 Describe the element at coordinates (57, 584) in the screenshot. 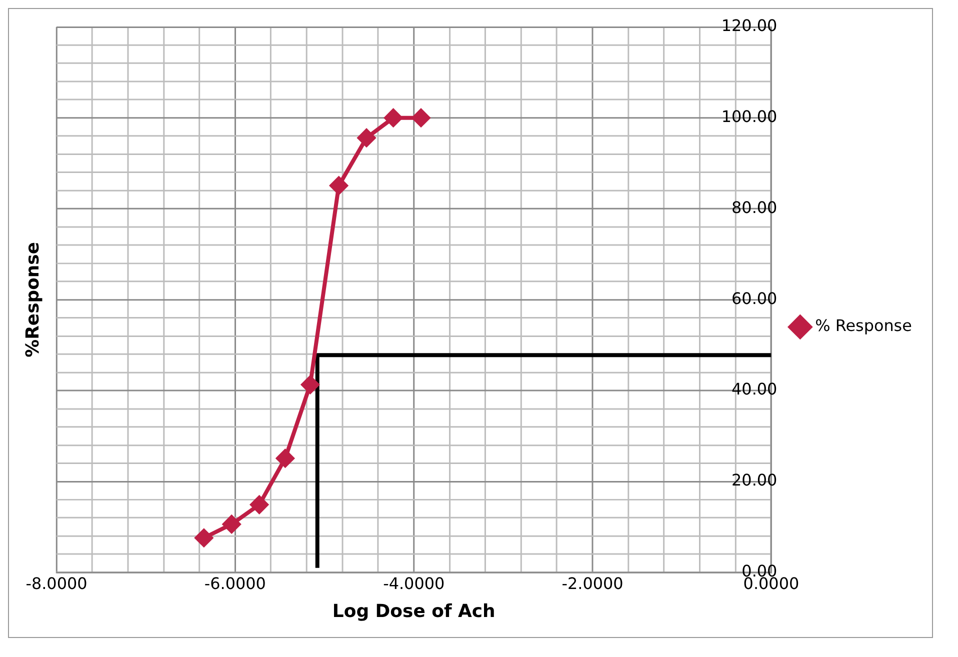

I see `x-tick-label: -8.0000` at that location.